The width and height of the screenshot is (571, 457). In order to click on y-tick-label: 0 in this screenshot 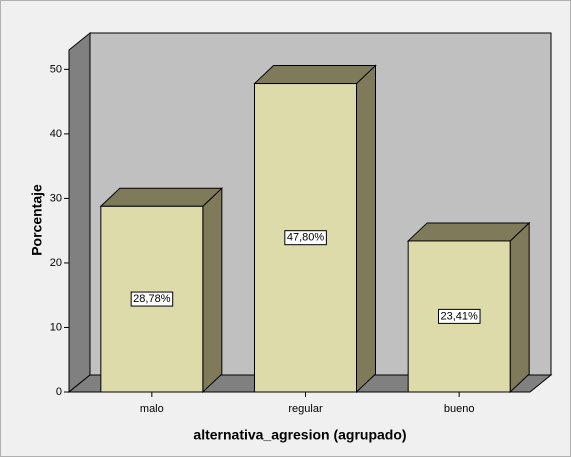, I will do `click(59, 392)`.